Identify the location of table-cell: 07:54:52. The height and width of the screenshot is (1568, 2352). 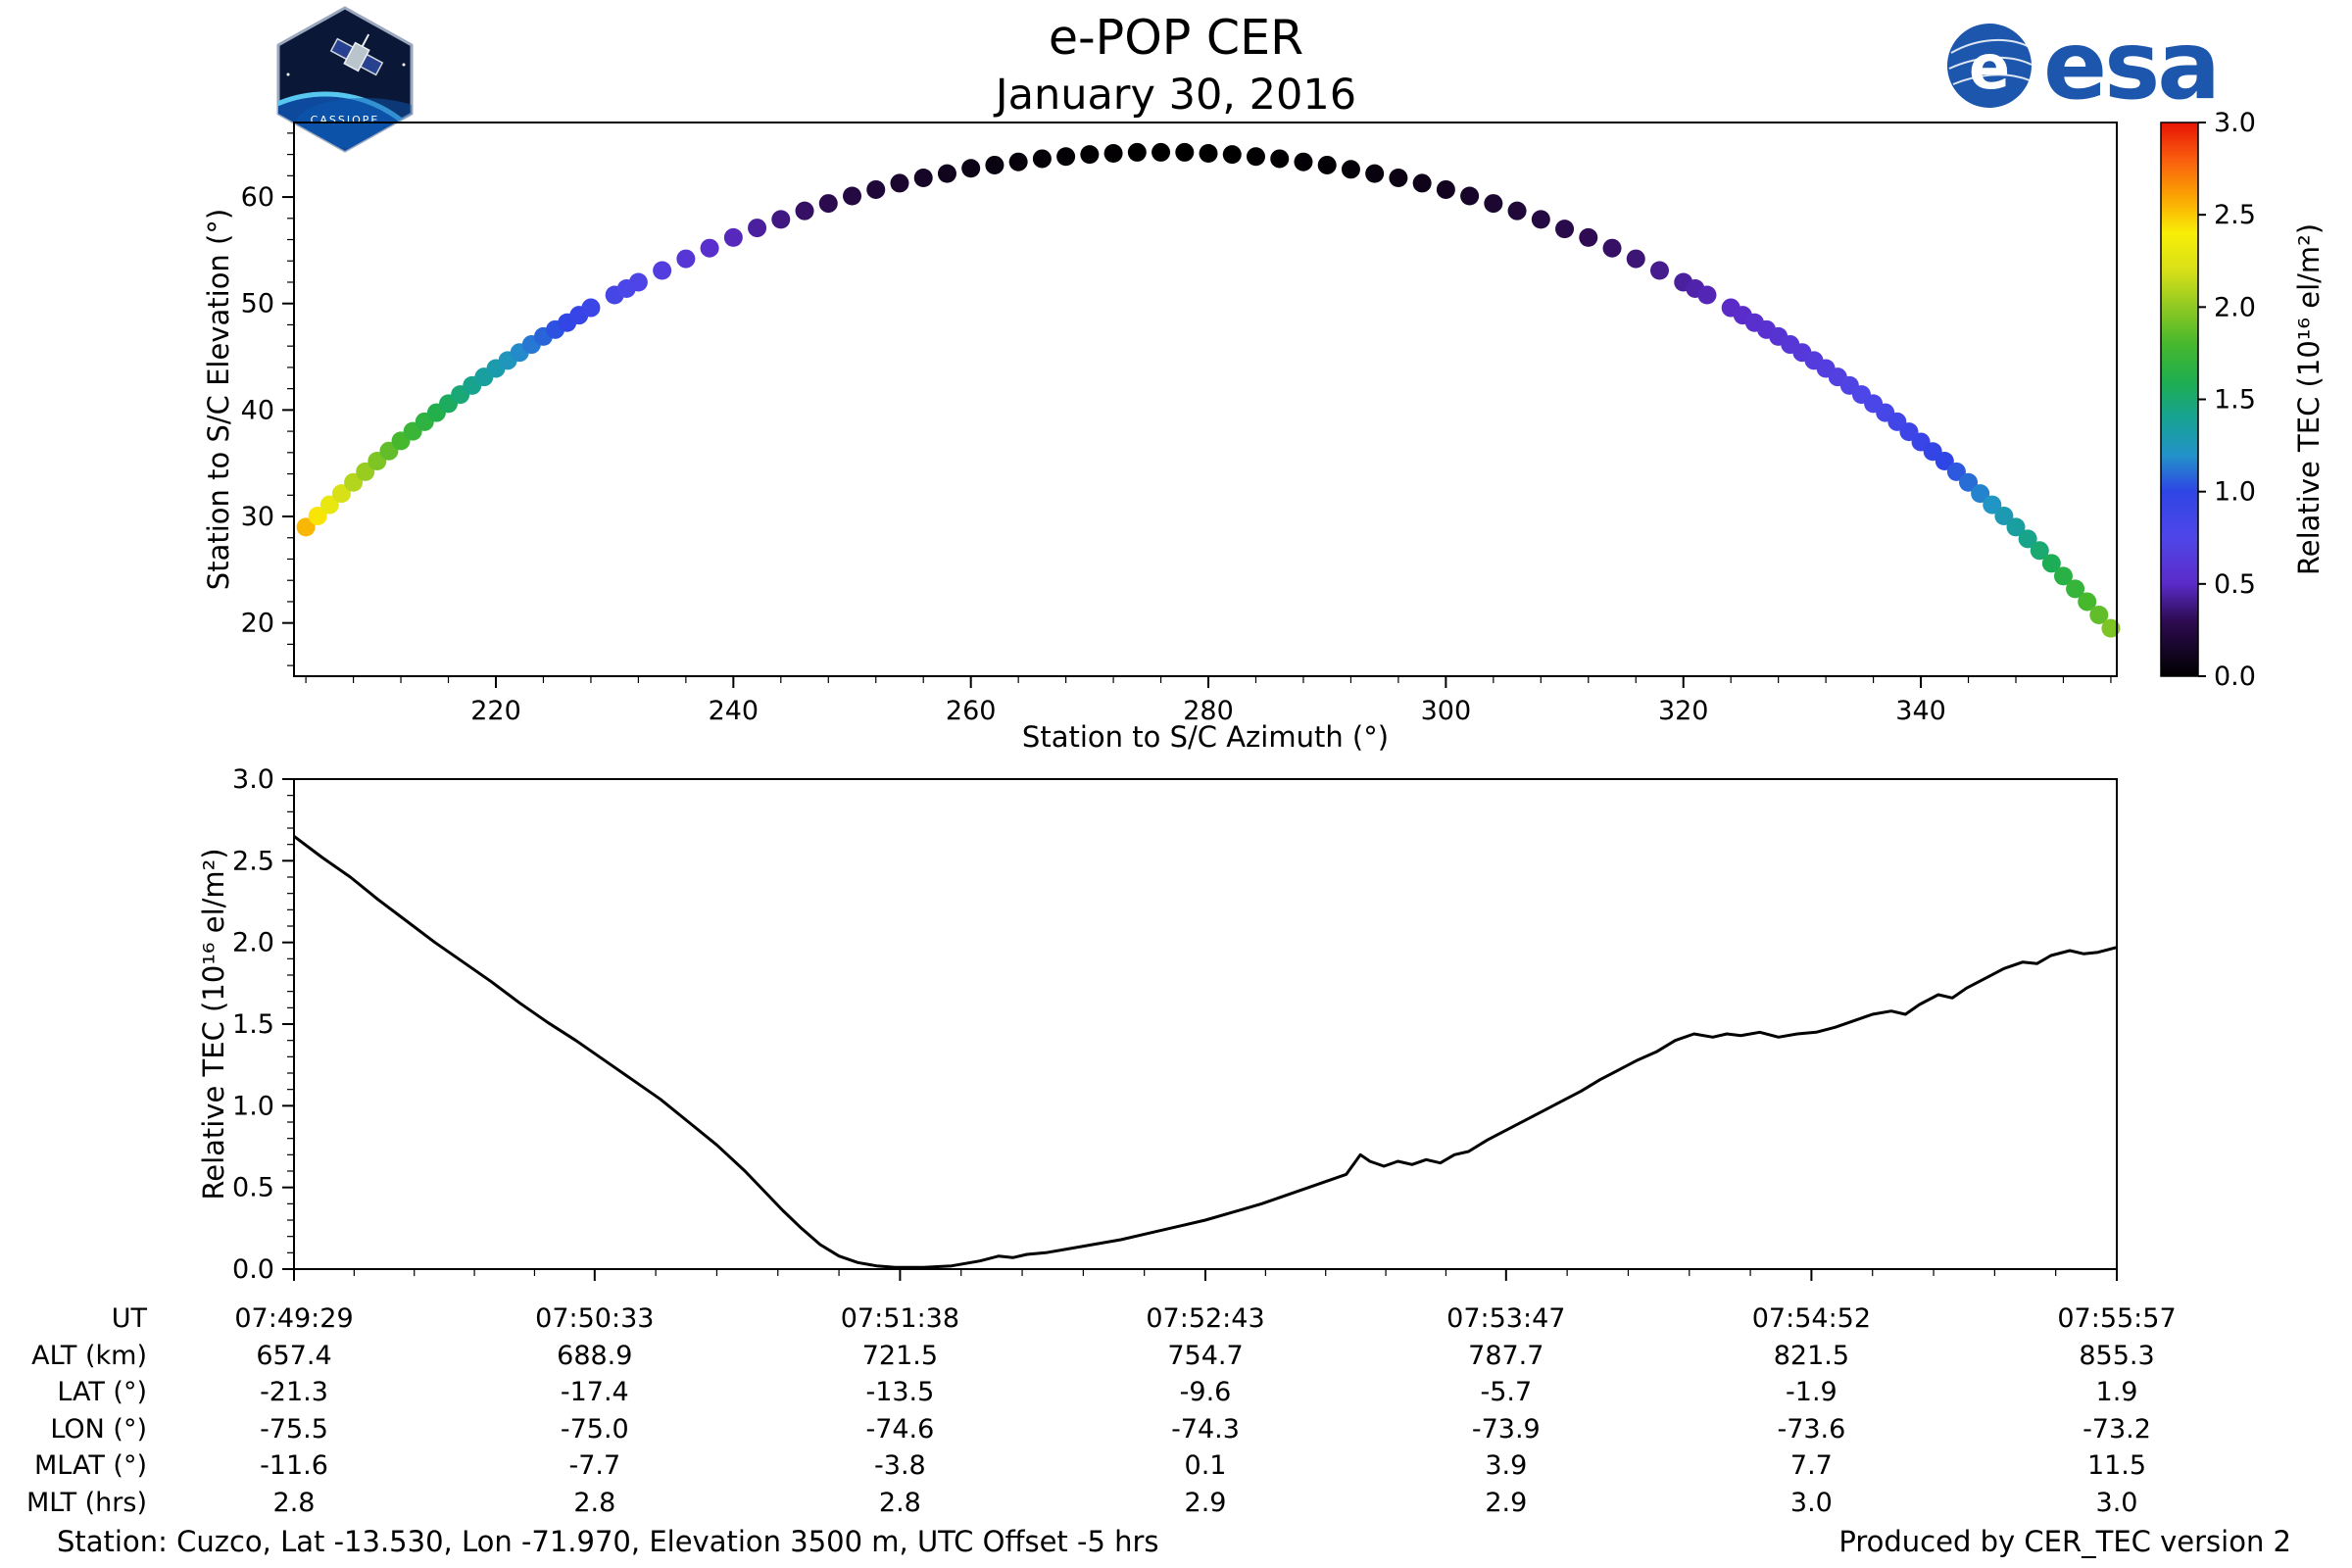
(1811, 1318).